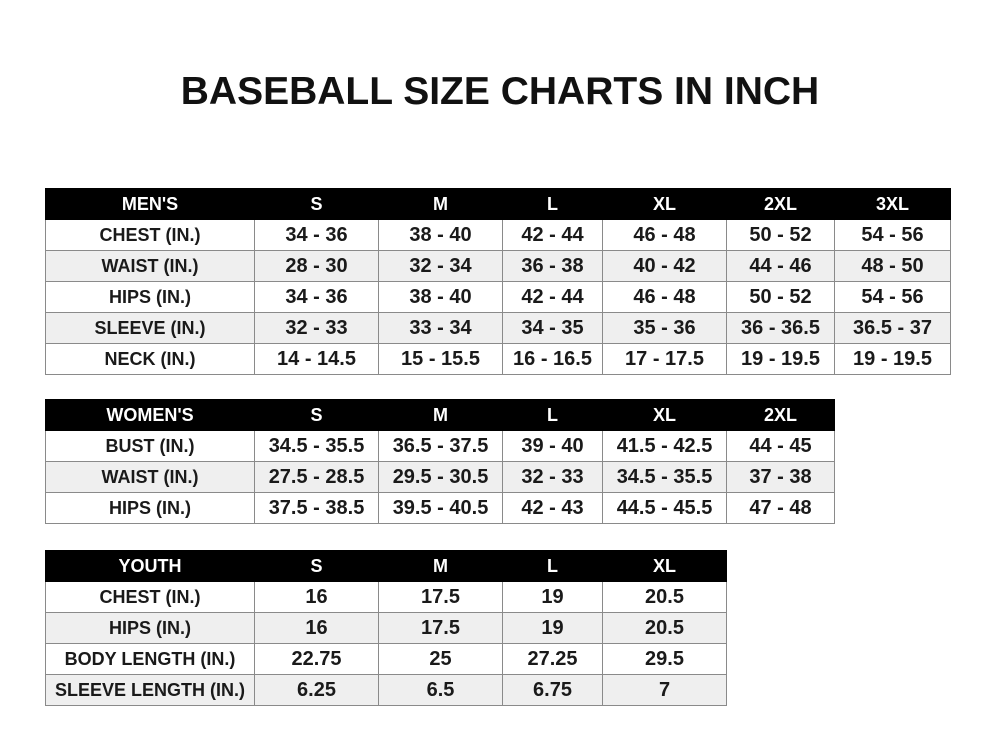 The height and width of the screenshot is (752, 1000). Describe the element at coordinates (892, 204) in the screenshot. I see `size-header: 3XL` at that location.